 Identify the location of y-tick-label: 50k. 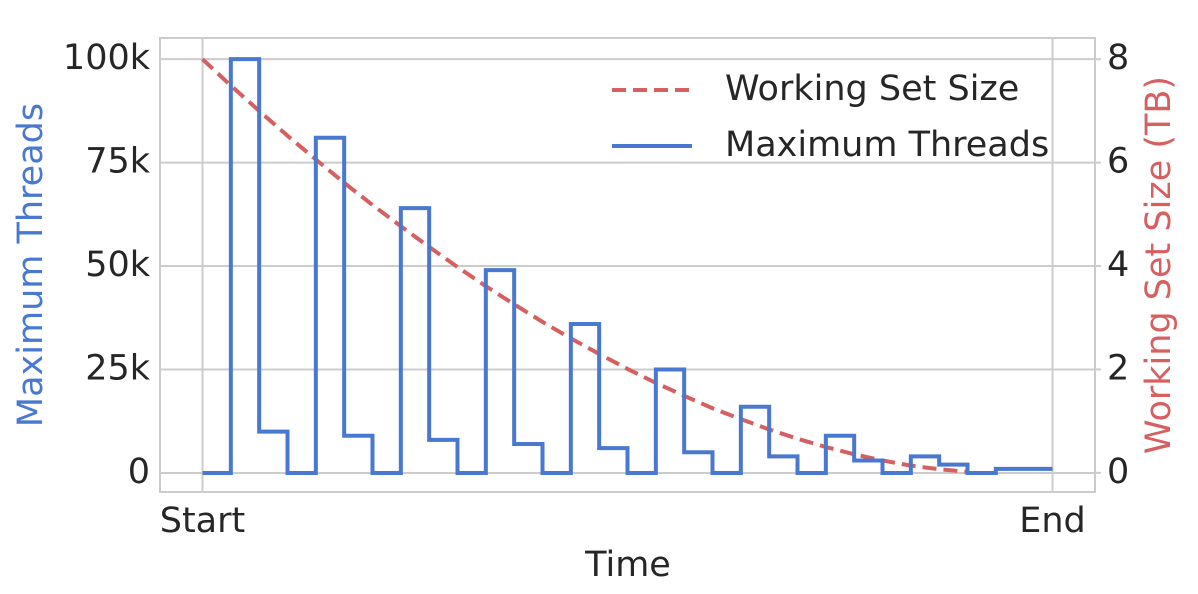
(118, 265).